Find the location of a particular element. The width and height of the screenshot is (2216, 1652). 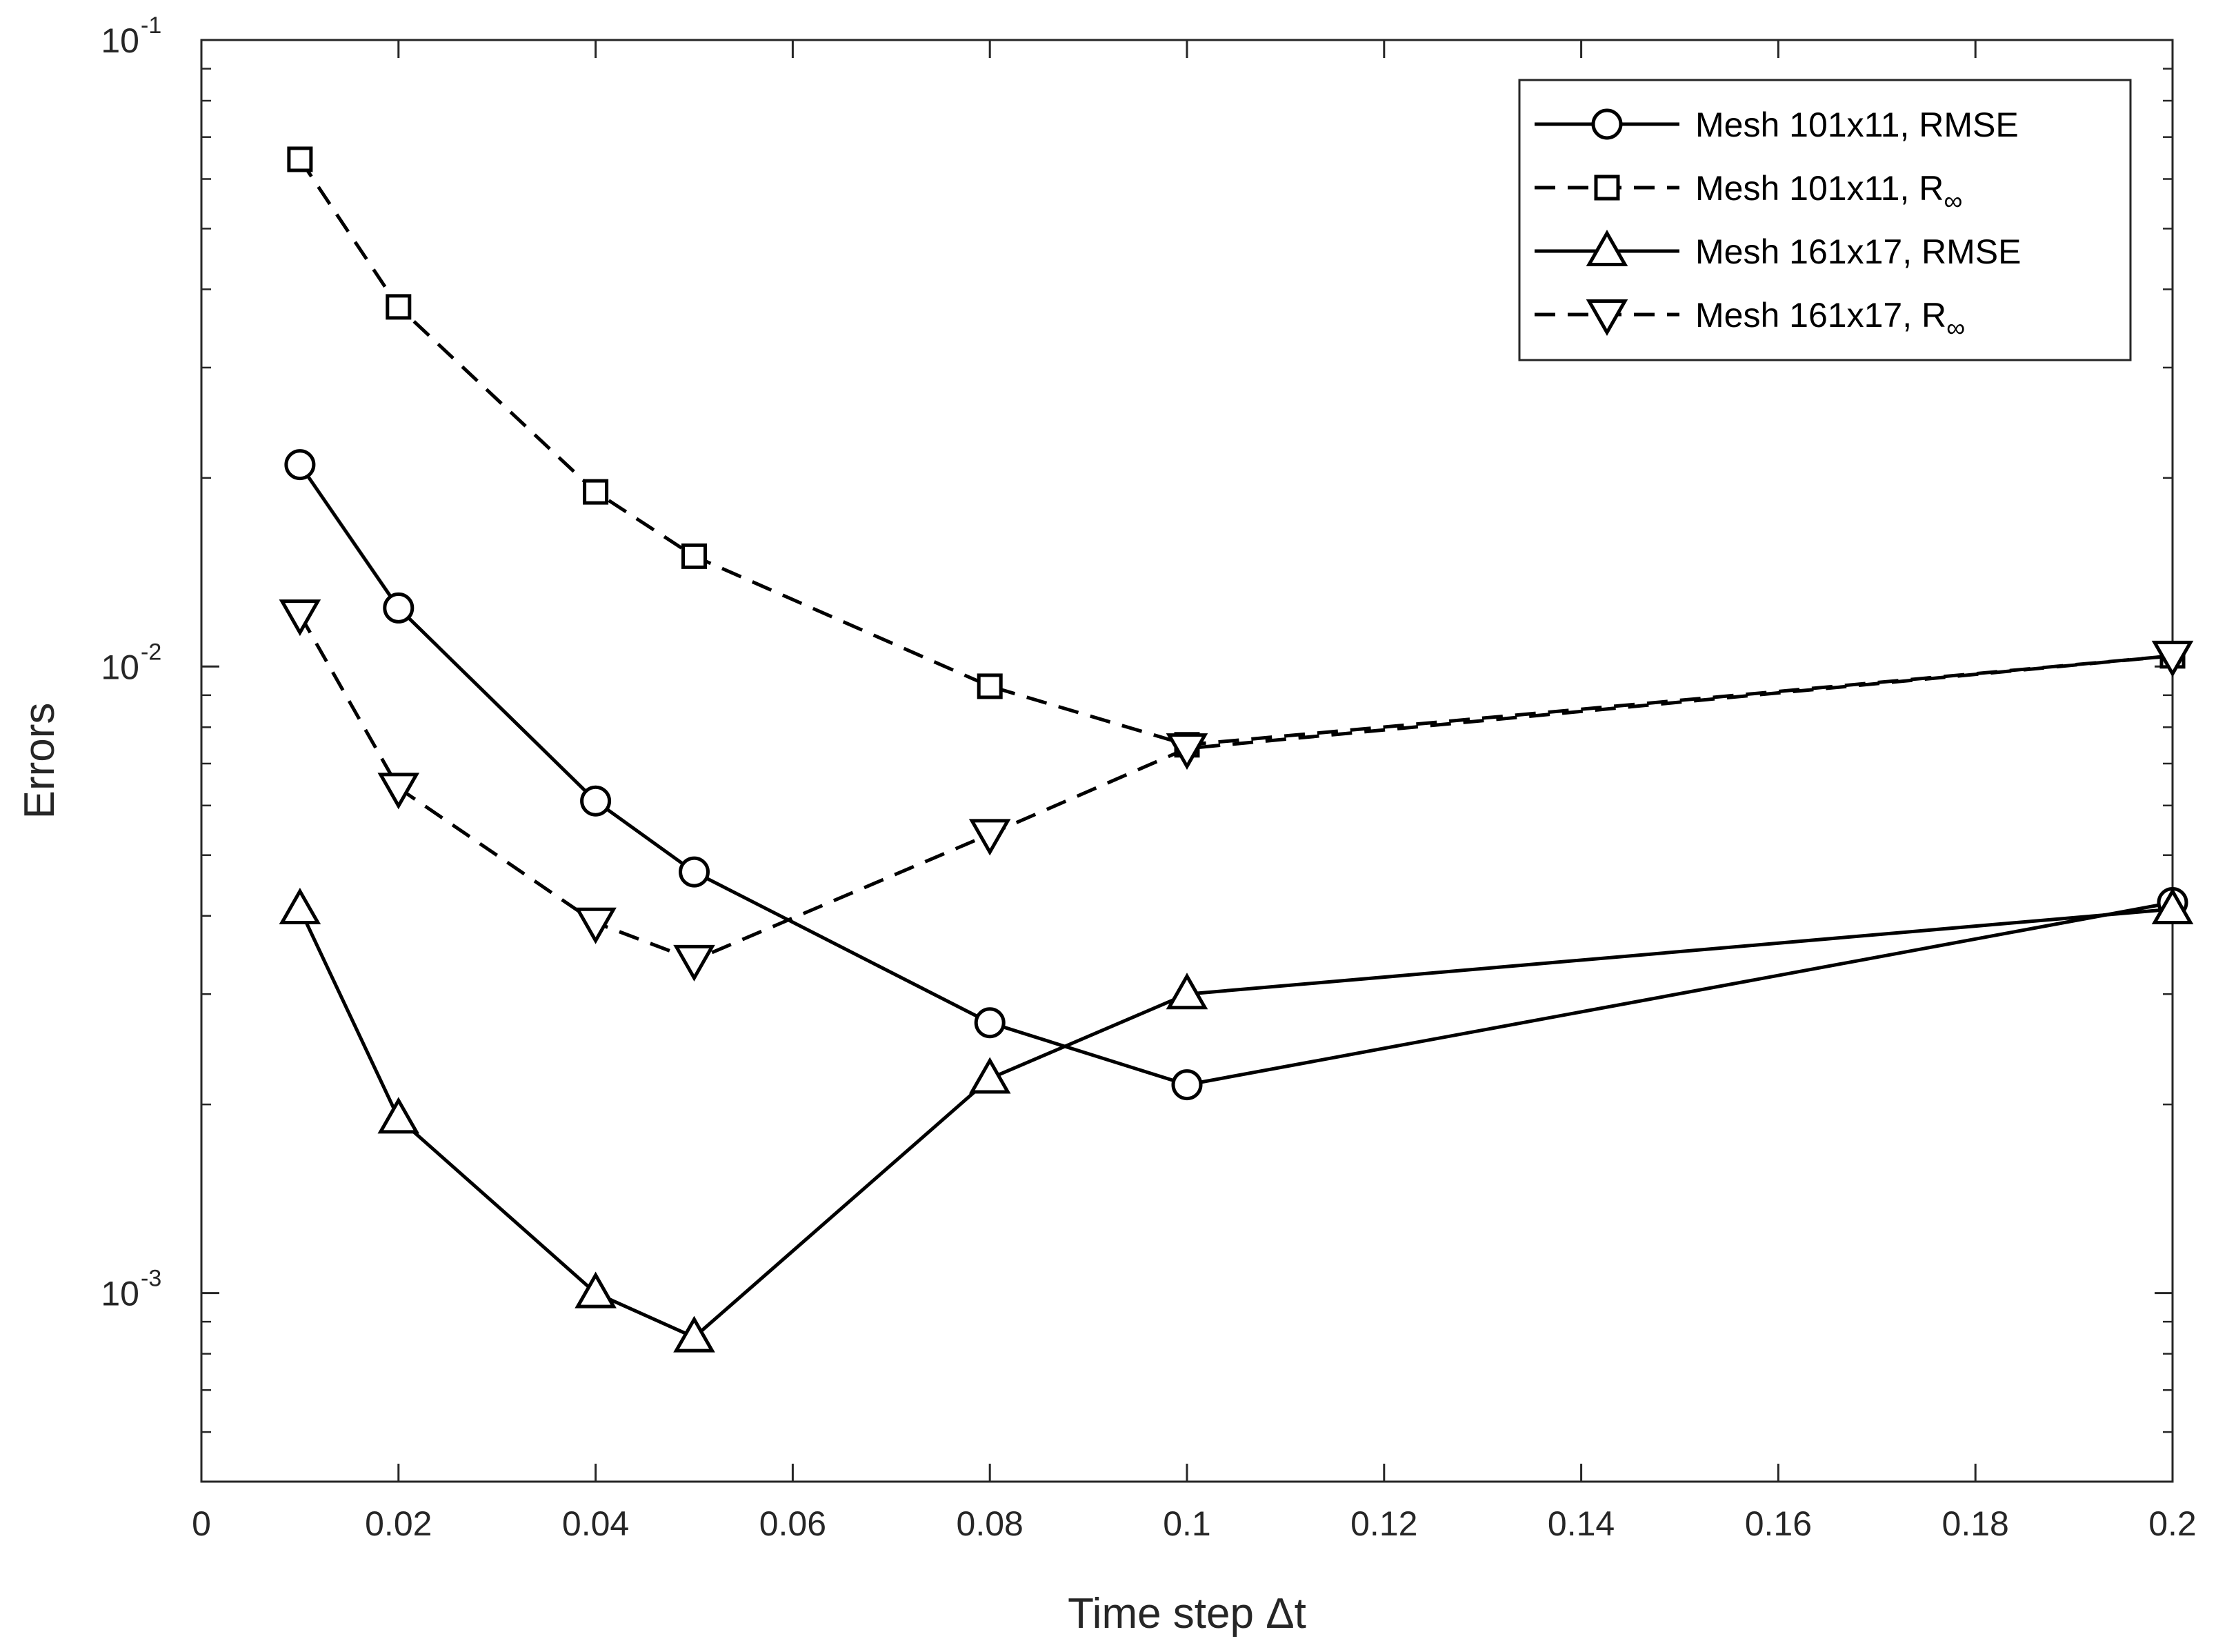

y-tick-exponent: -1 is located at coordinates (151, 25).